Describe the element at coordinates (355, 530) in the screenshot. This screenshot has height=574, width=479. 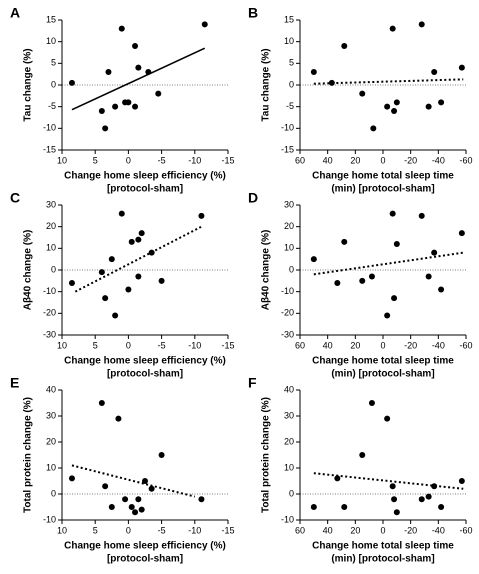
I see `x-tick-label: 20` at that location.